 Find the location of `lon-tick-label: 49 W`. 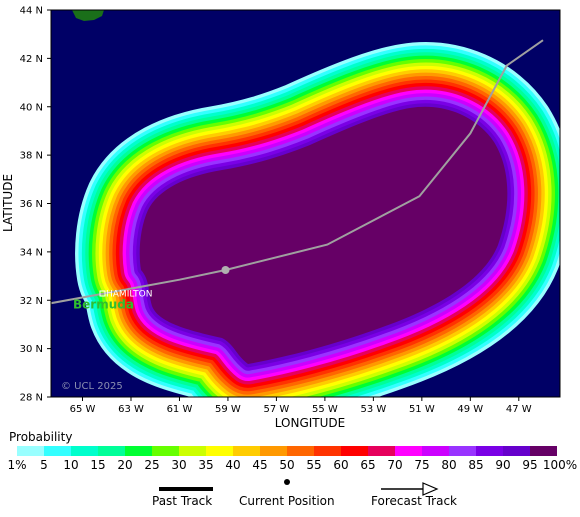

lon-tick-label: 49 W is located at coordinates (470, 409).